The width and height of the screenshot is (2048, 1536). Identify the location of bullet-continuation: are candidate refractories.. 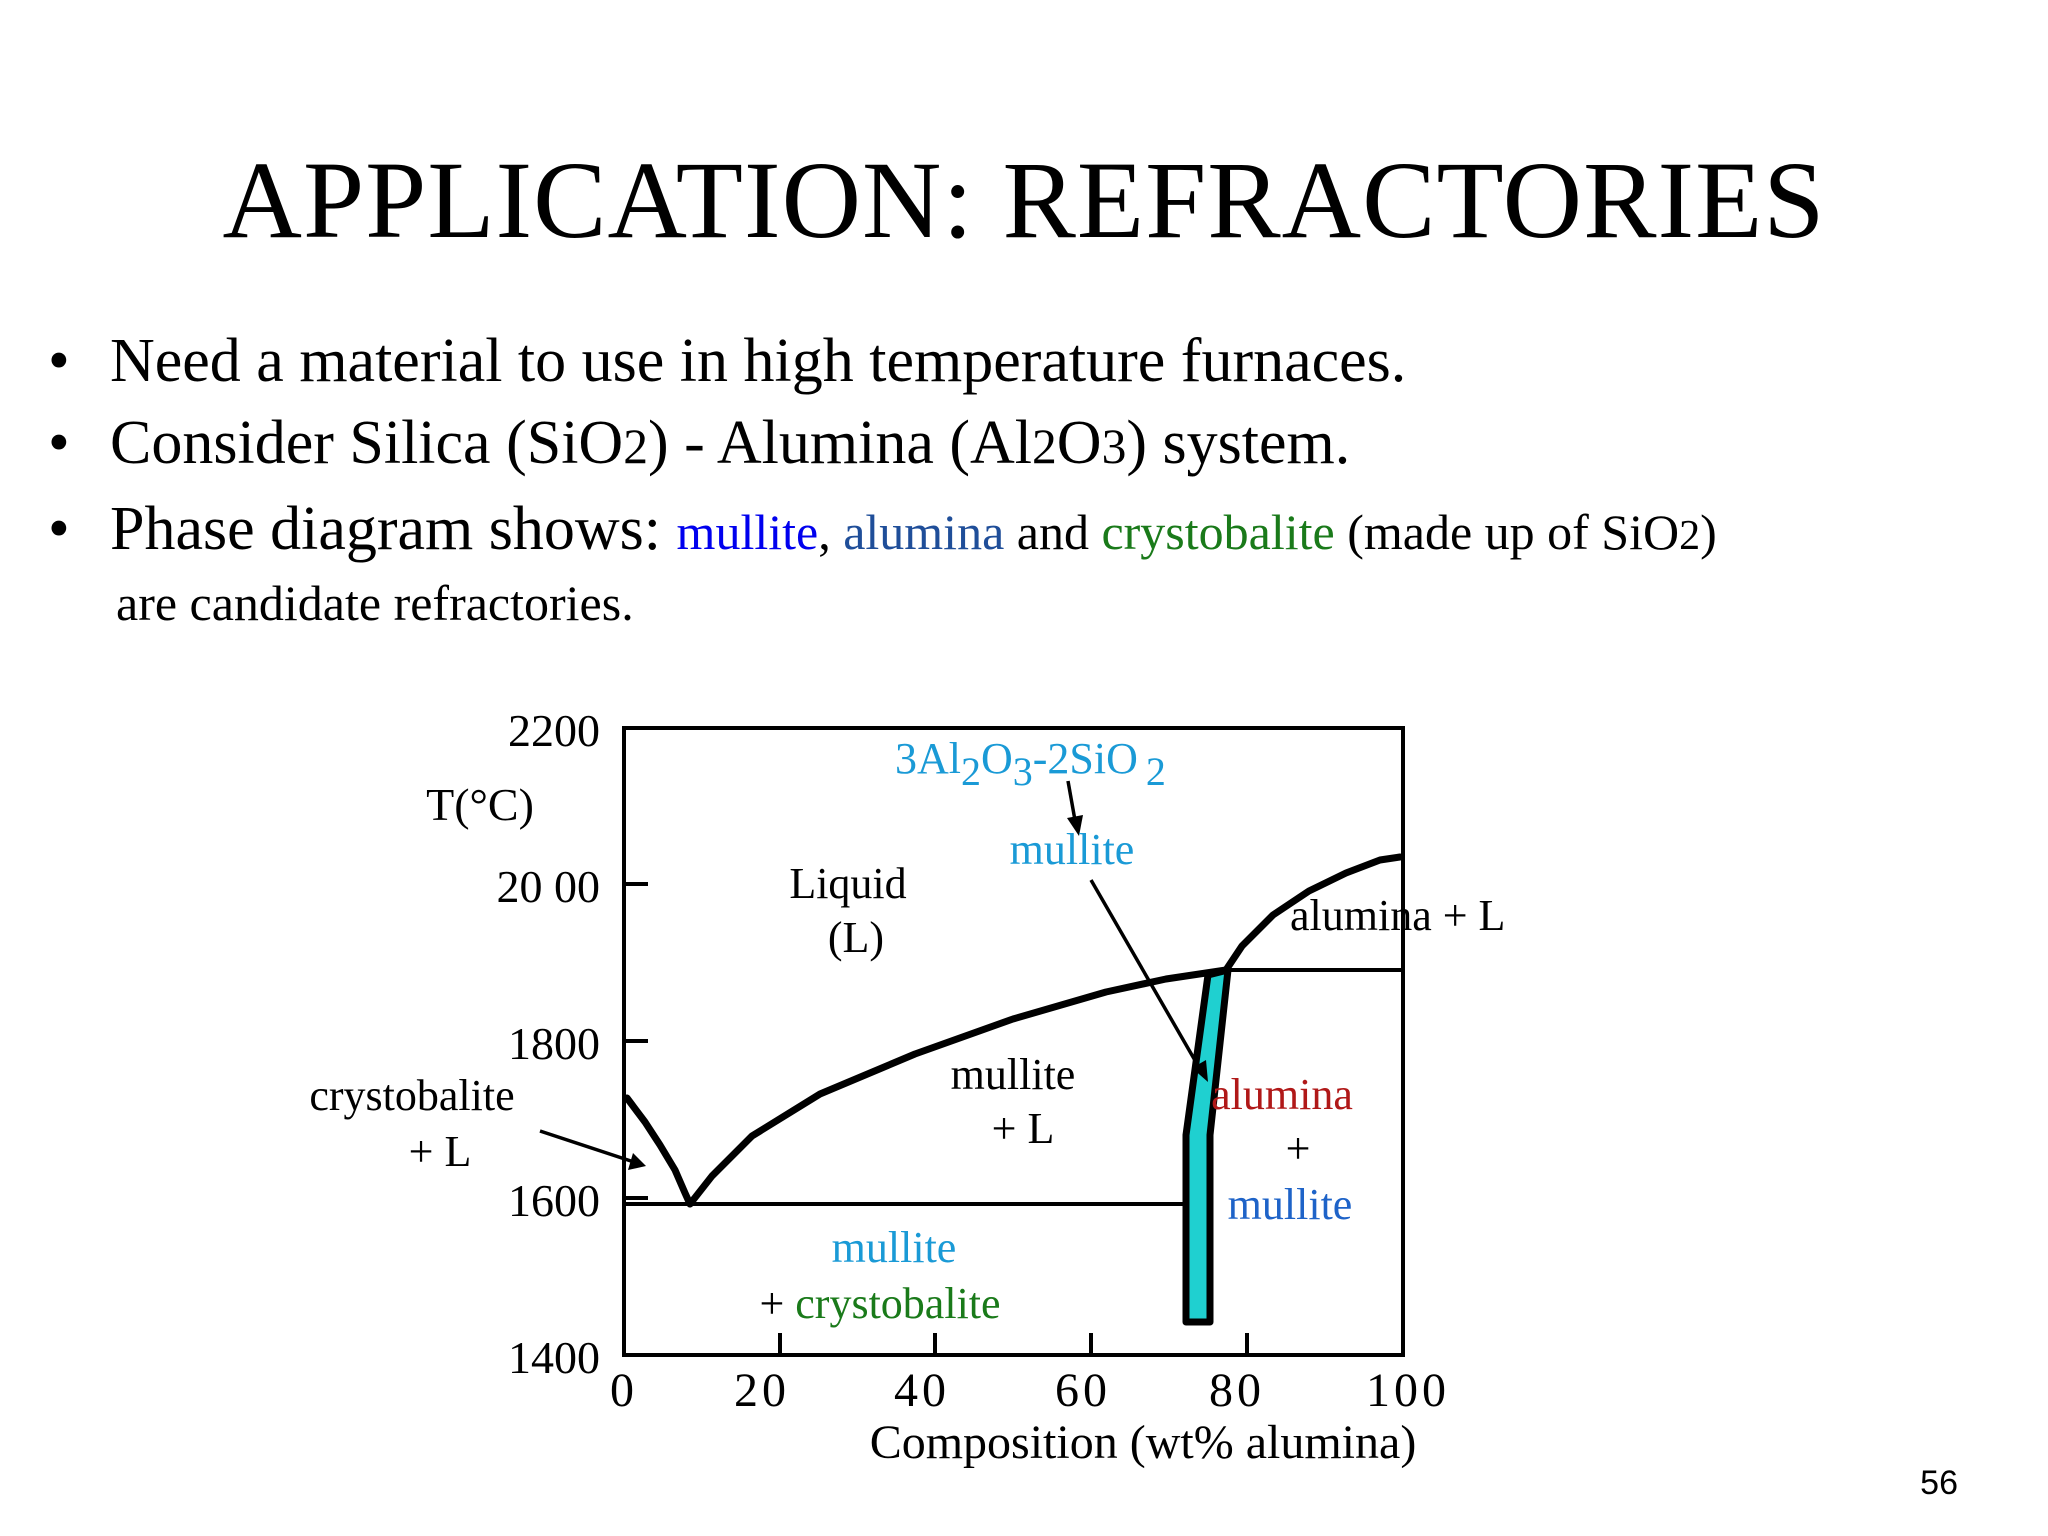
(375, 603).